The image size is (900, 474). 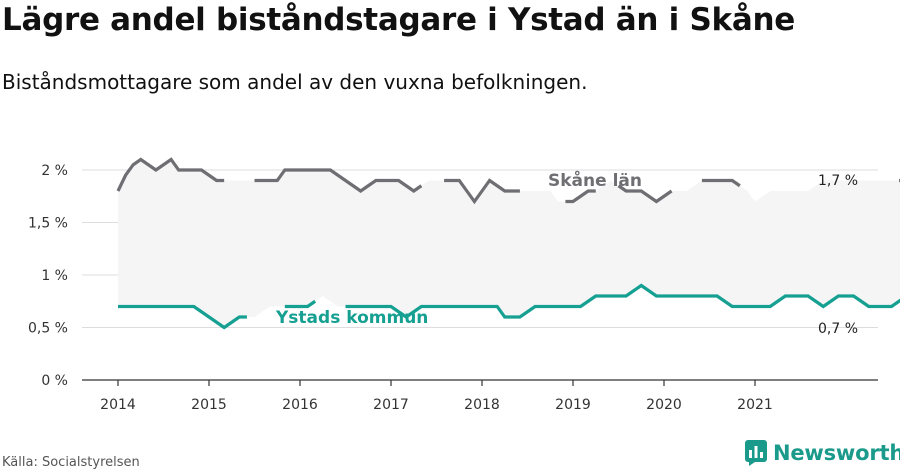 What do you see at coordinates (836, 453) in the screenshot?
I see `brand-name: Newsworthy` at bounding box center [836, 453].